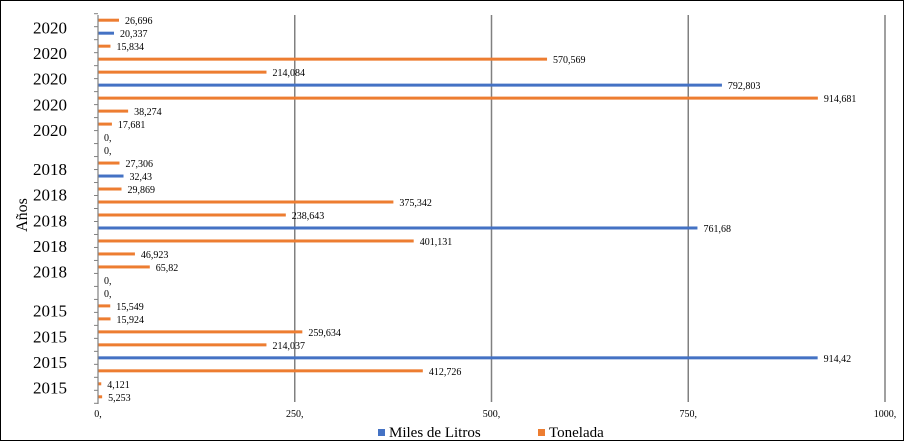 The height and width of the screenshot is (441, 904). Describe the element at coordinates (689, 414) in the screenshot. I see `x-tick-label: 750,` at that location.